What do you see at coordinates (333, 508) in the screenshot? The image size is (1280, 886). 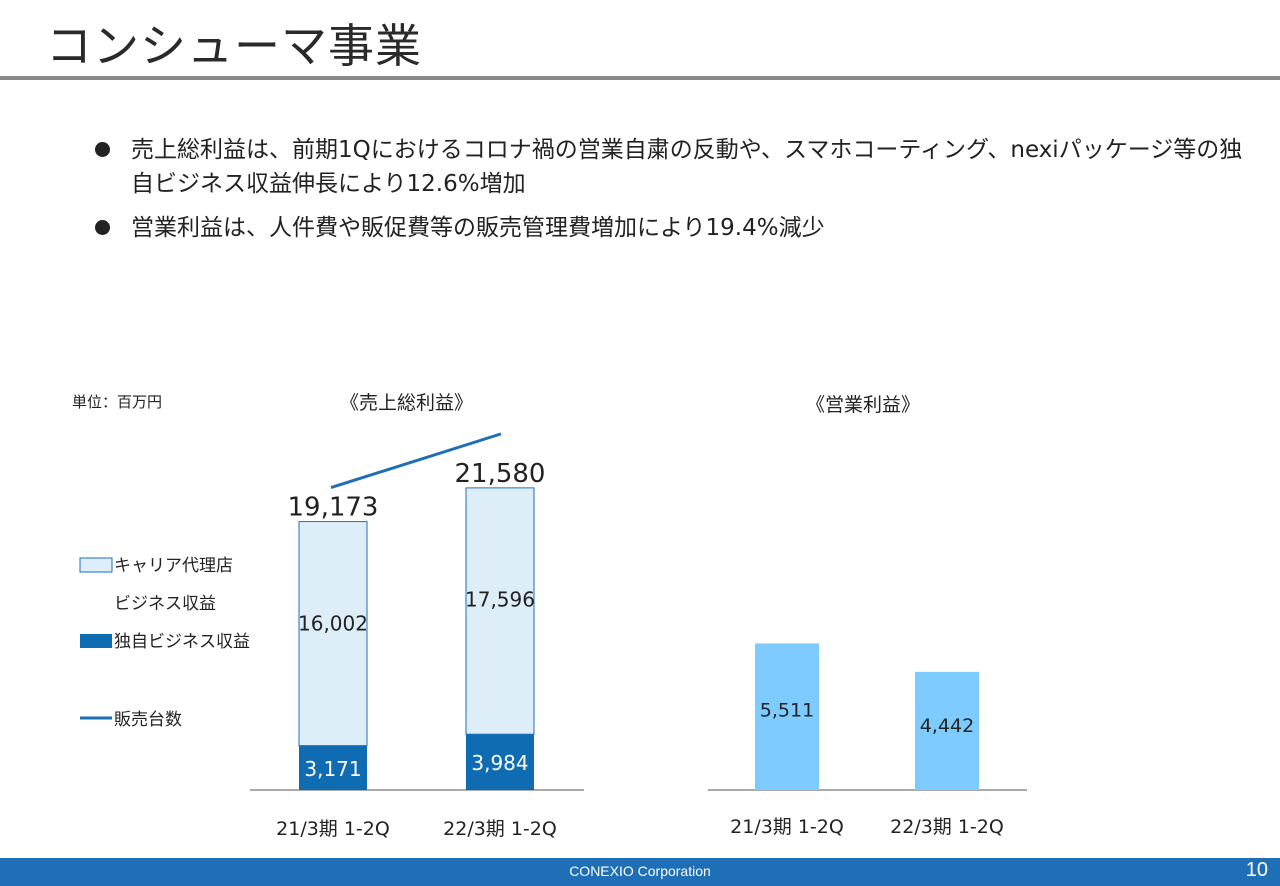 I see `total-value-label: 19,173` at bounding box center [333, 508].